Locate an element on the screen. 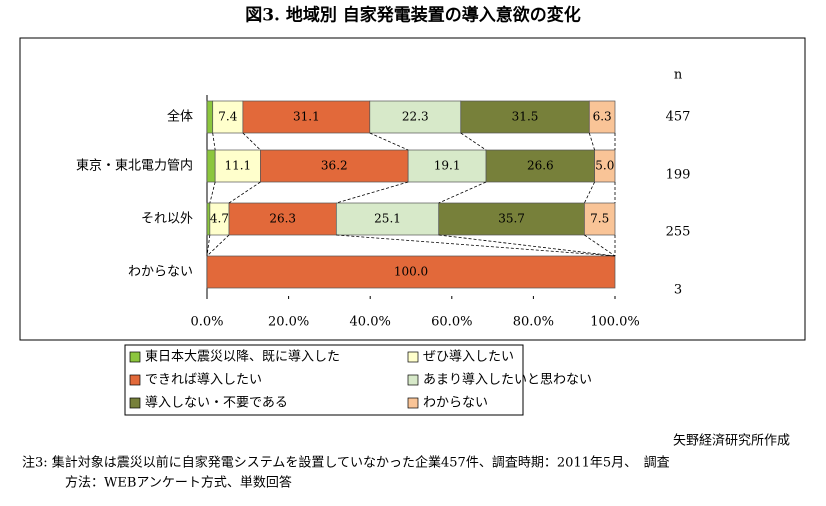  value-label: 100.0 is located at coordinates (411, 272).